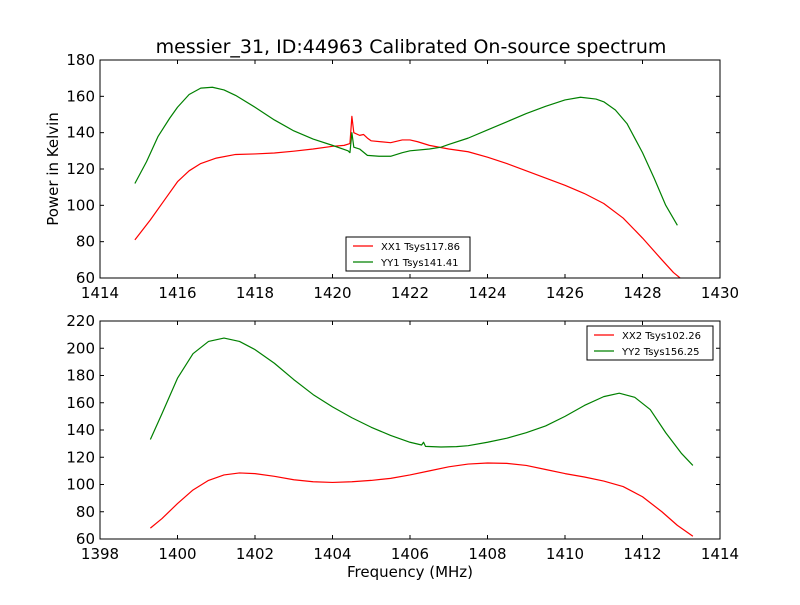 The height and width of the screenshot is (605, 800). I want to click on legend-label-2: YY2 Tsys156.25, so click(660, 352).